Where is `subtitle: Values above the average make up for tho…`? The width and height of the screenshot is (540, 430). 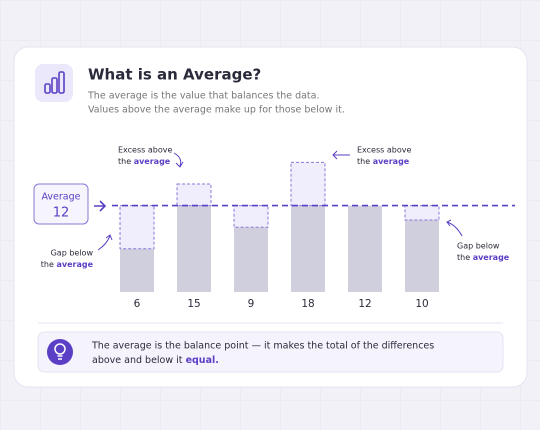 subtitle: Values above the average make up for tho… is located at coordinates (216, 110).